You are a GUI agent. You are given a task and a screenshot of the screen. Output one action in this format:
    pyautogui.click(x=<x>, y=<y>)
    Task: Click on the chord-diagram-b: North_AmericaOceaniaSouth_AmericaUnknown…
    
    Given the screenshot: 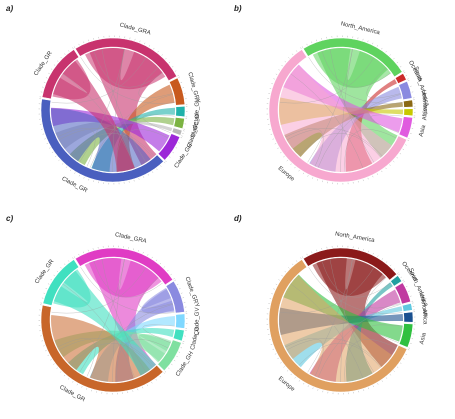 What is the action you would take?
    pyautogui.click(x=348, y=103)
    